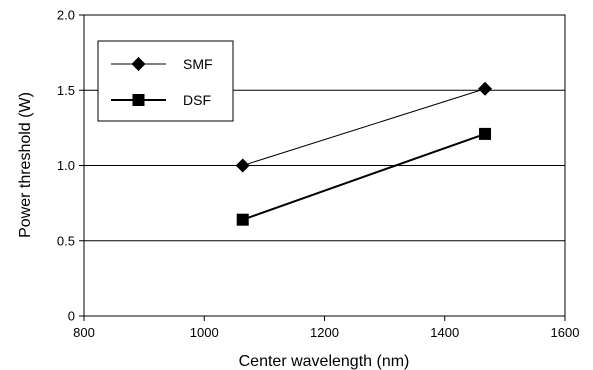 This screenshot has width=593, height=370. What do you see at coordinates (66, 240) in the screenshot?
I see `y-tick-label: 0.5` at bounding box center [66, 240].